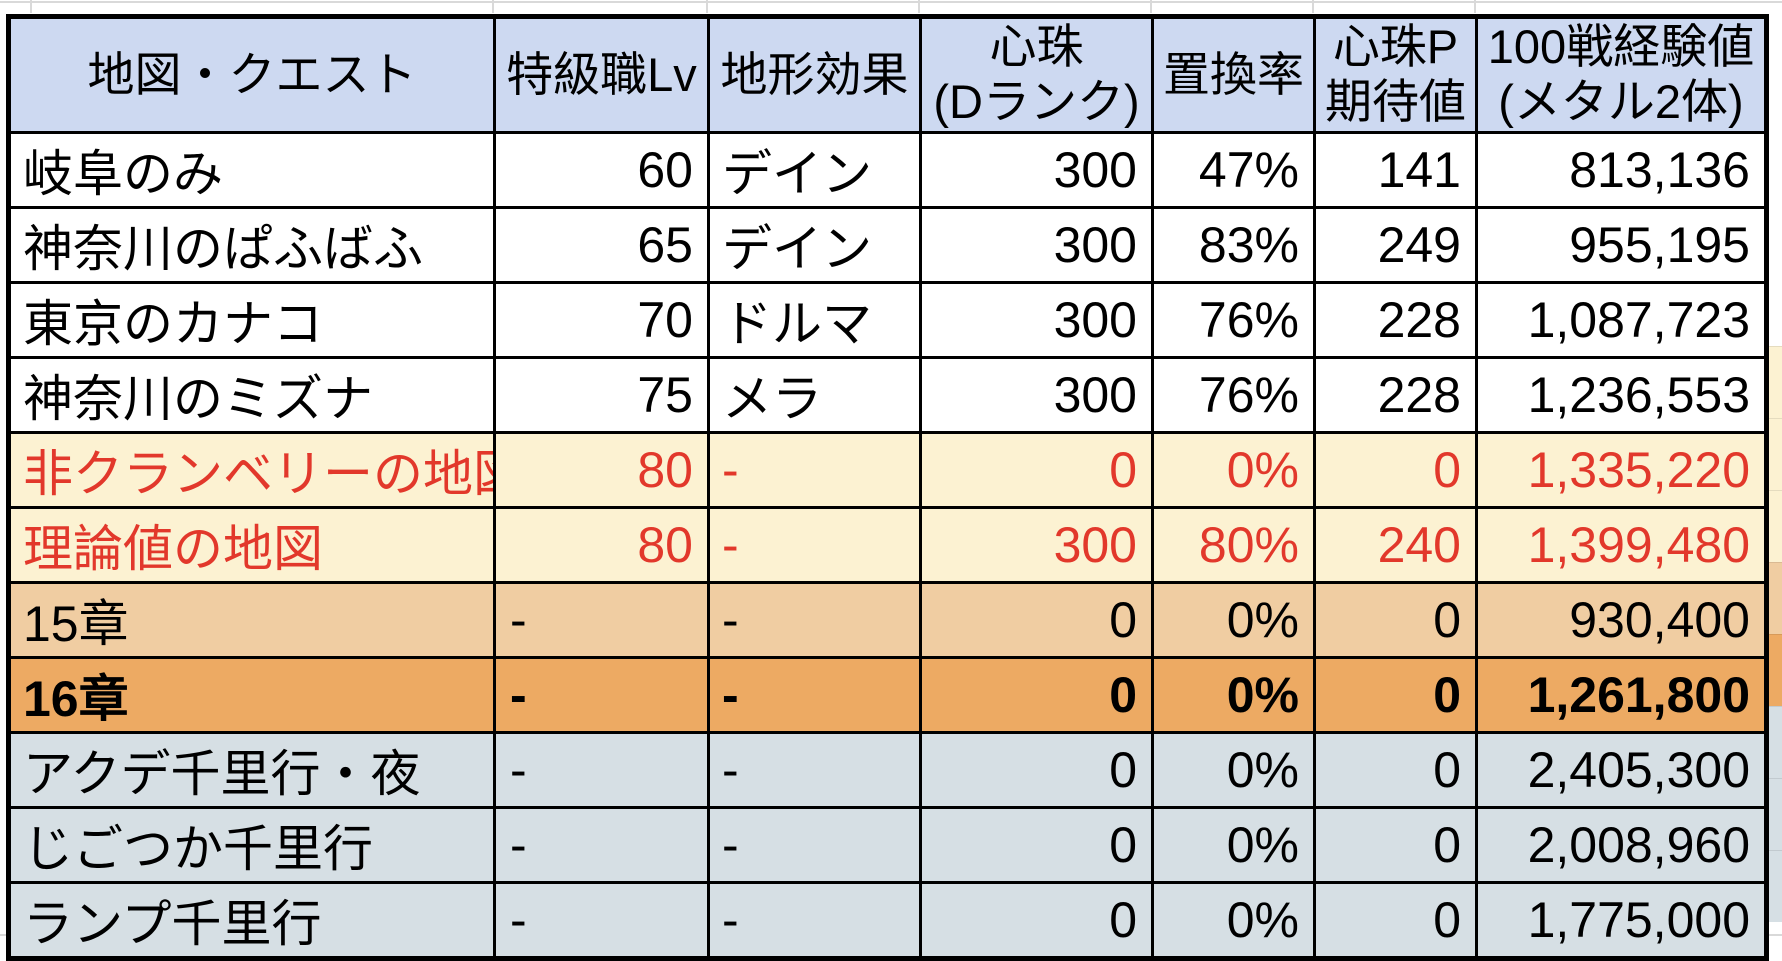 The height and width of the screenshot is (961, 1782). What do you see at coordinates (251, 245) in the screenshot?
I see `cell-quest: 神奈川のぱふばふ` at bounding box center [251, 245].